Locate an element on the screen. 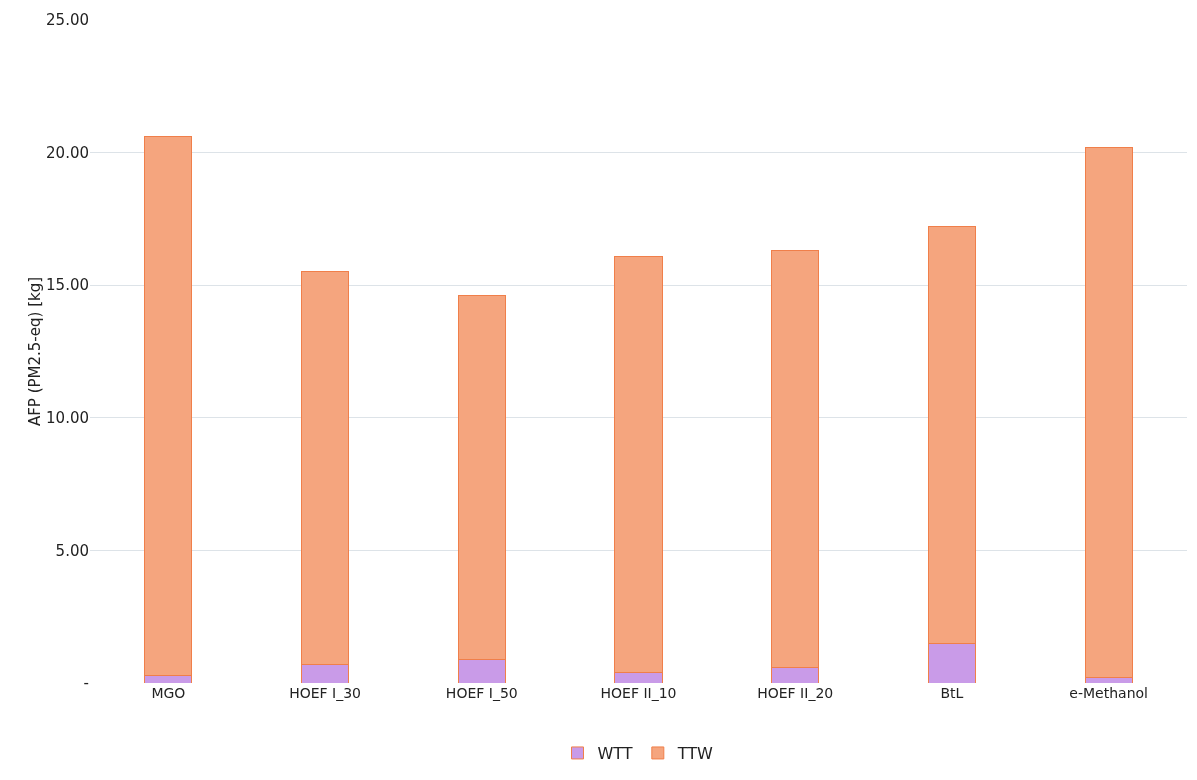  y-tick-label: - is located at coordinates (86, 683).